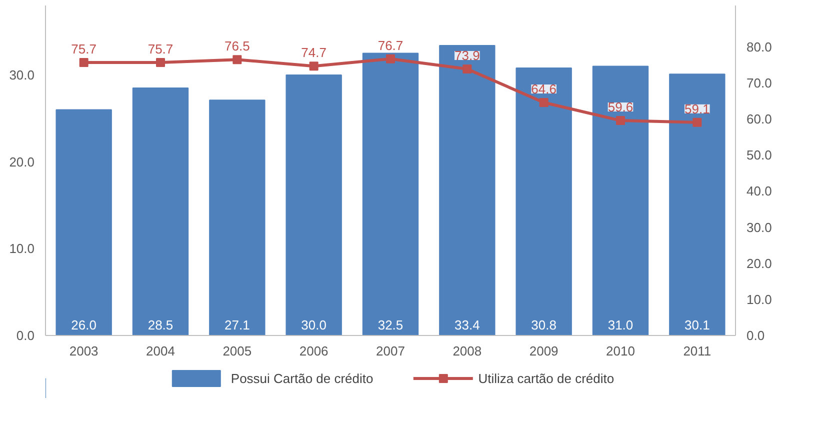 The width and height of the screenshot is (818, 442). I want to click on data-label: 28.5, so click(161, 325).